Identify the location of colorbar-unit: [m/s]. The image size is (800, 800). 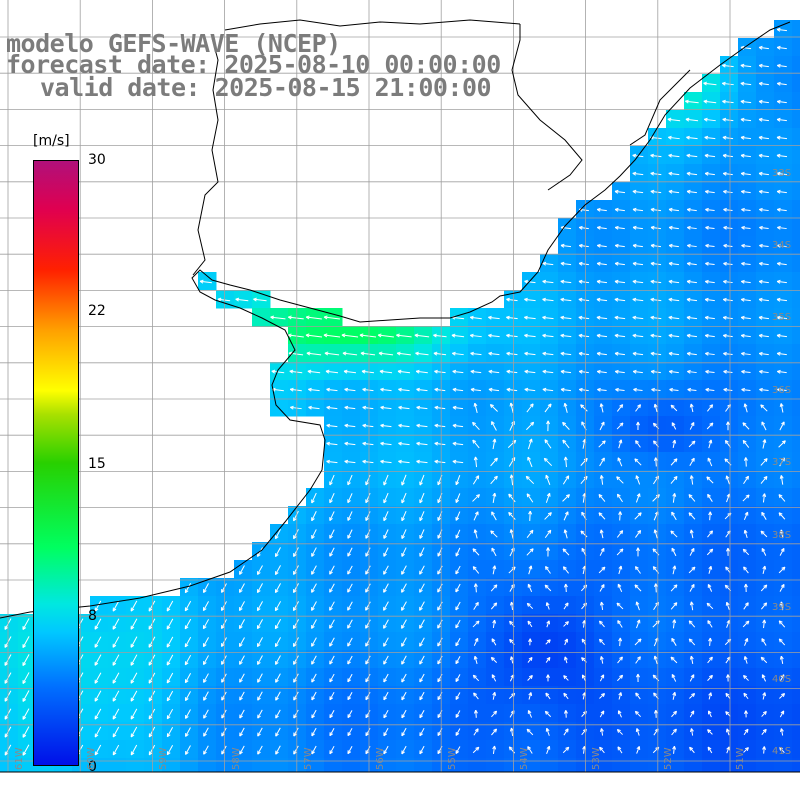
(51, 141).